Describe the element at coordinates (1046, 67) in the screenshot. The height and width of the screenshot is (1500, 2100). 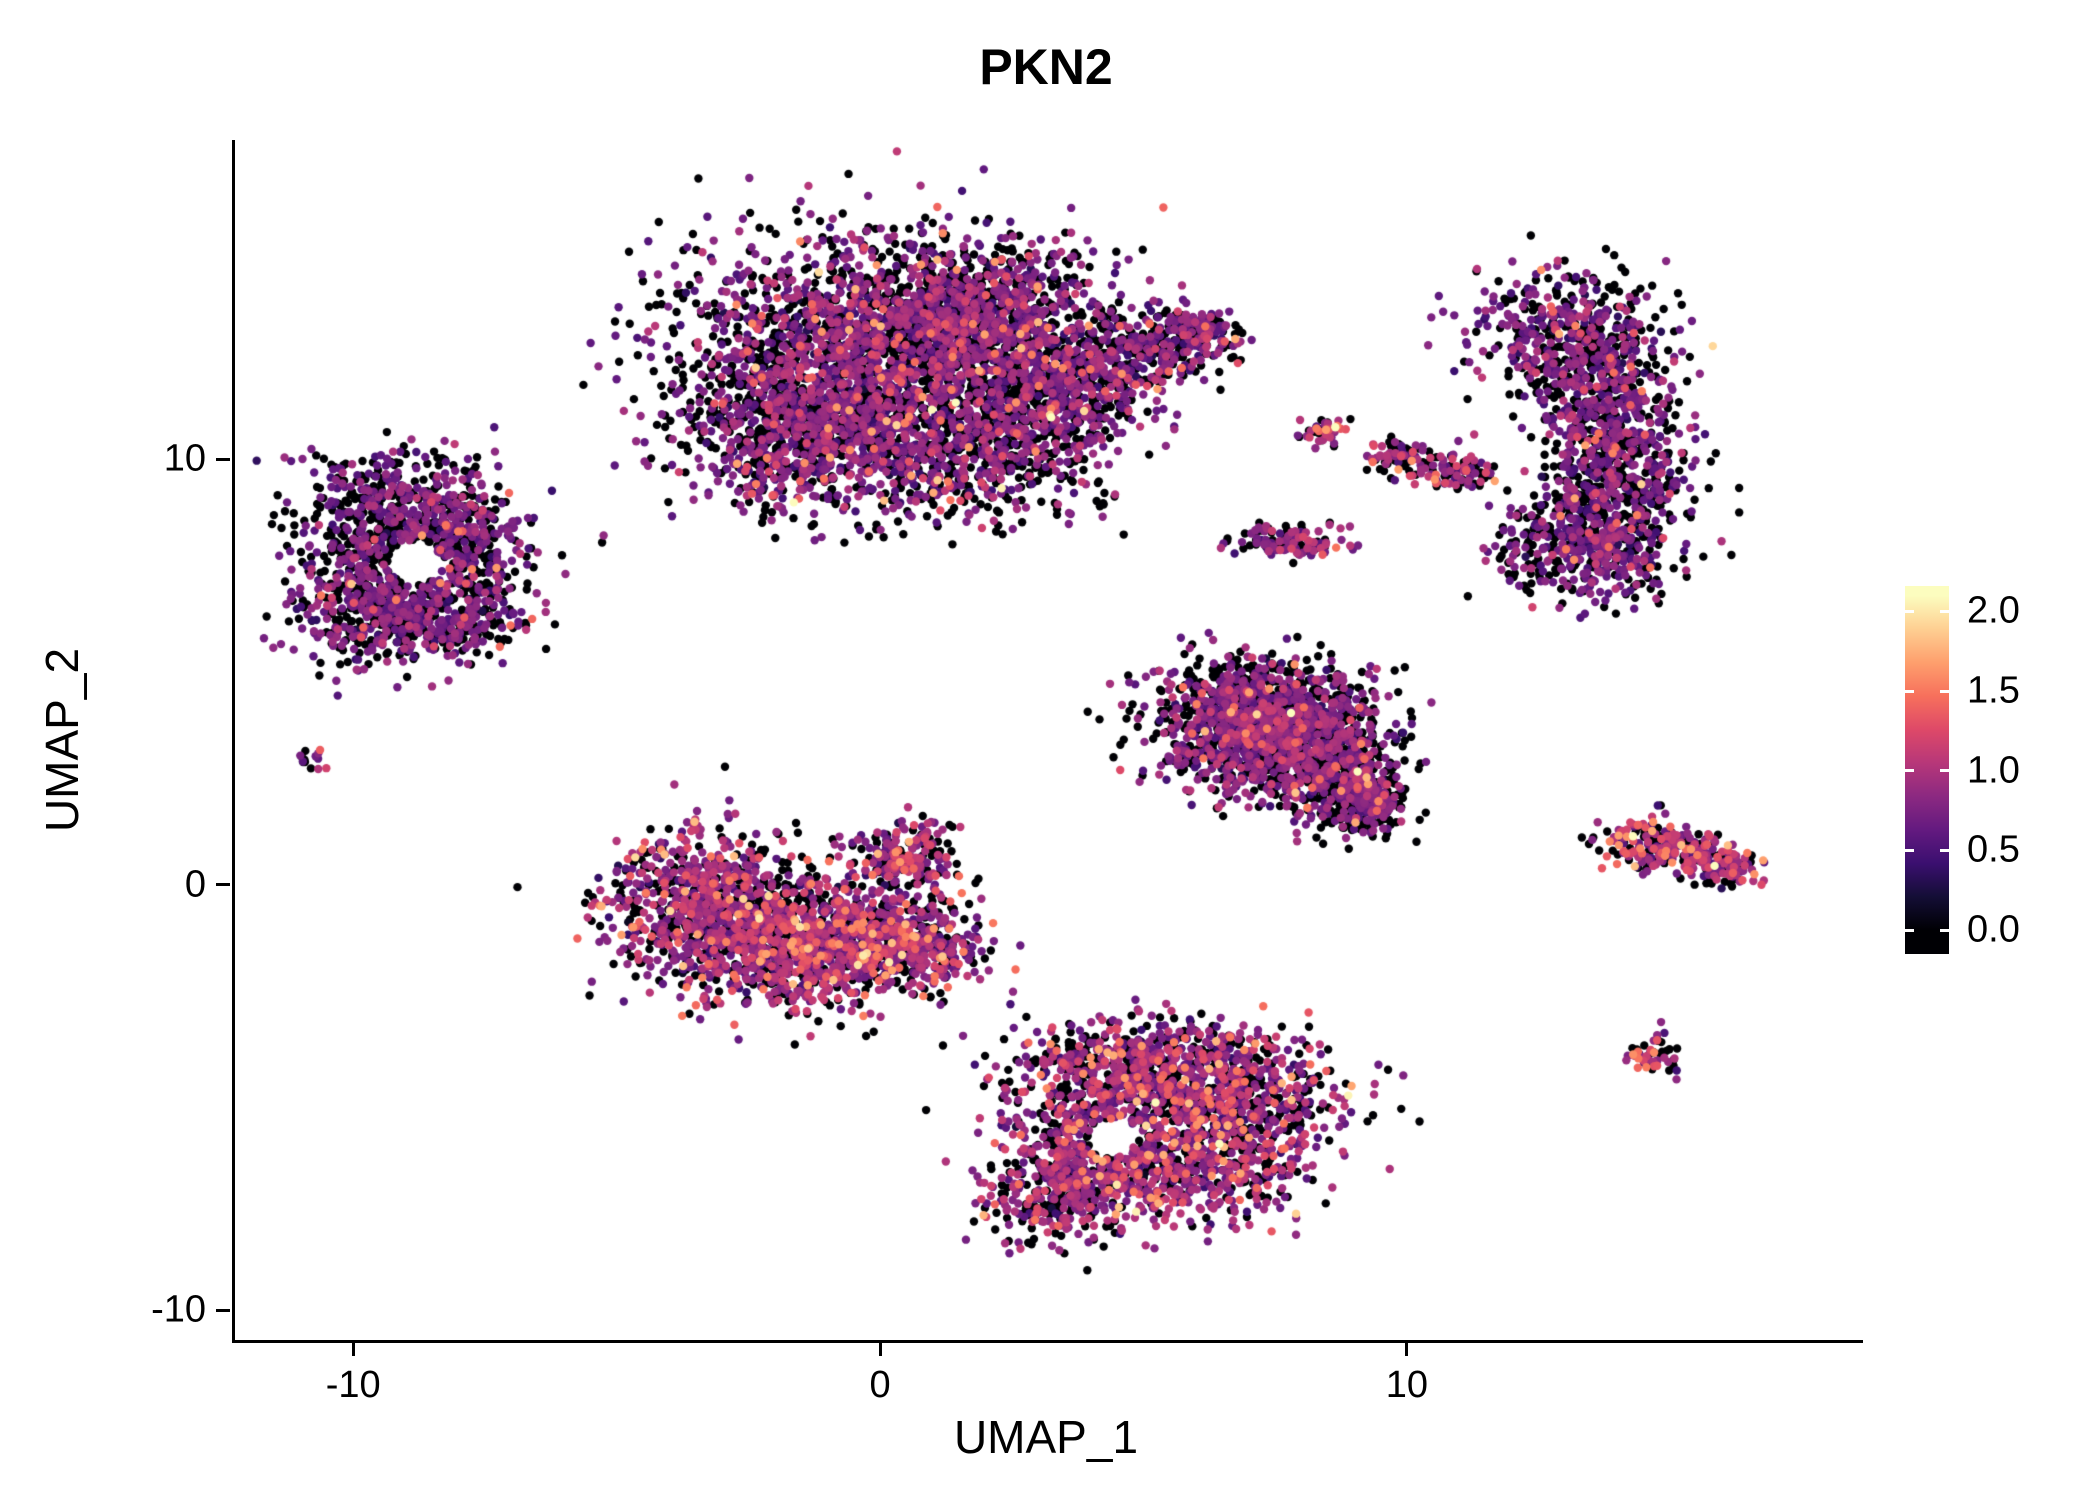
I see `plot-title: PKN2` at that location.